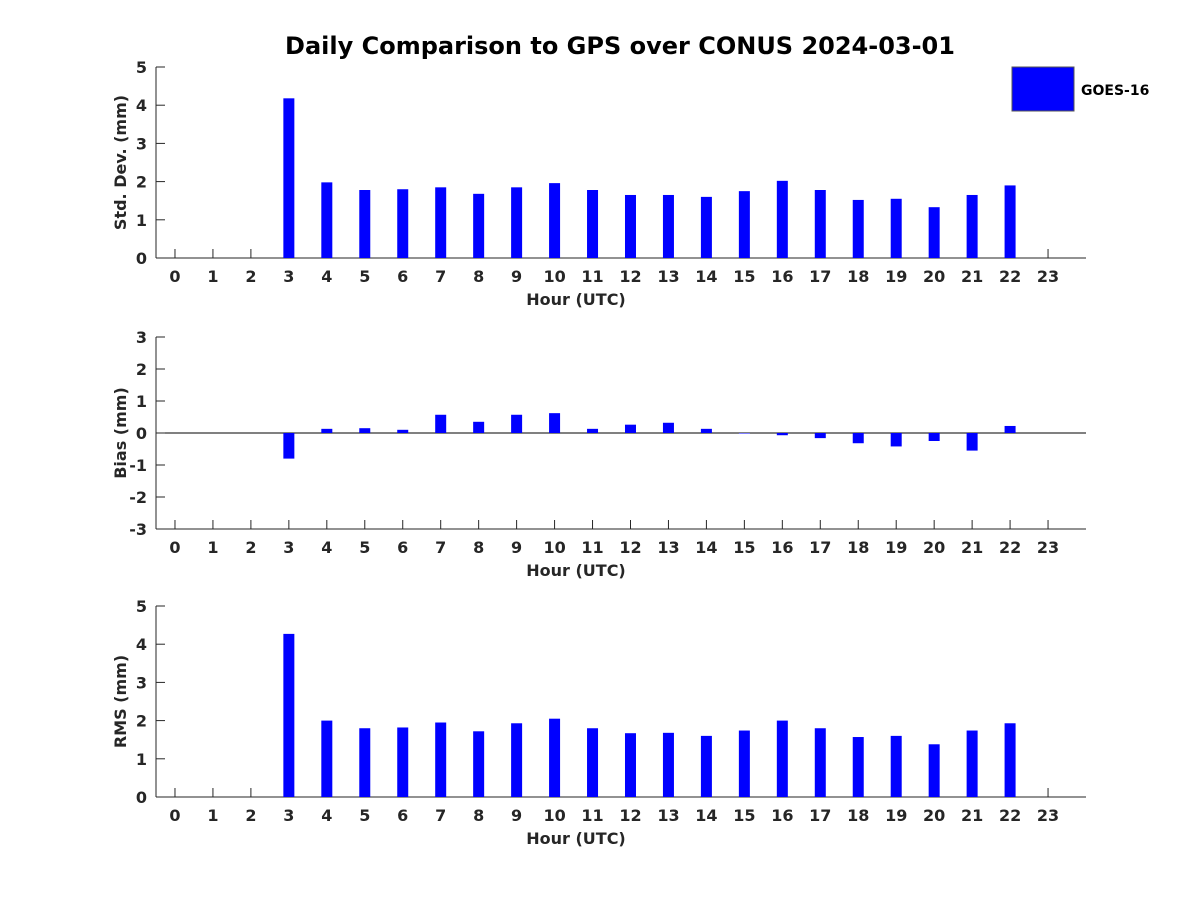 Image resolution: width=1200 pixels, height=900 pixels. Describe the element at coordinates (554, 276) in the screenshot. I see `std-xtick-label: 10` at that location.